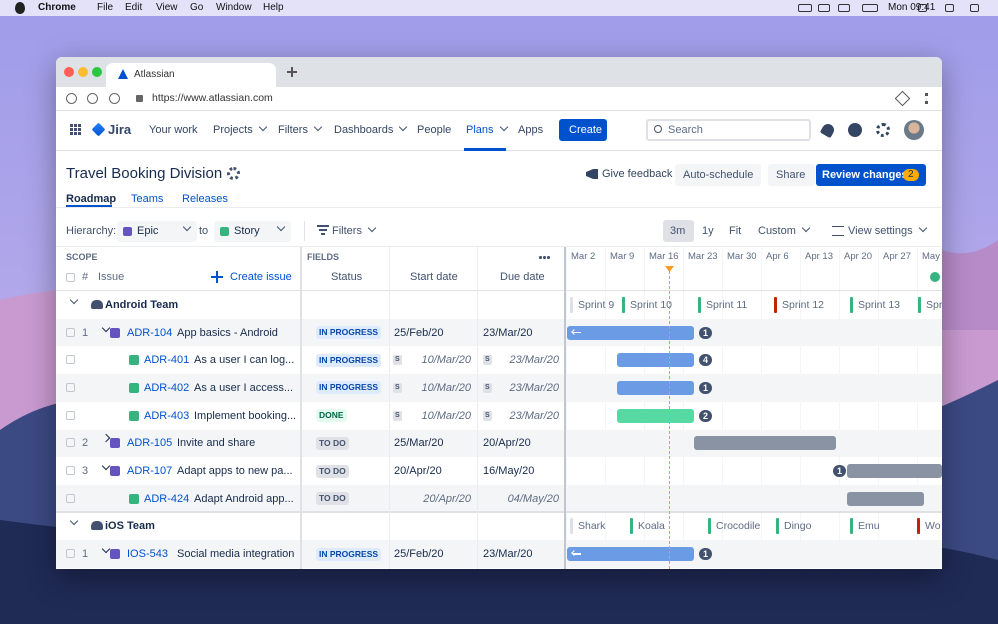 This screenshot has width=998, height=624. What do you see at coordinates (147, 199) in the screenshot?
I see `plan-tab: Teams` at bounding box center [147, 199].